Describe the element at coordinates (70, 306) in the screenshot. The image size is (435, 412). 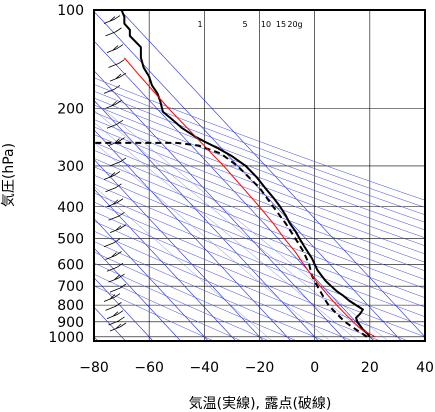
I see `y-tick-label: 800` at that location.